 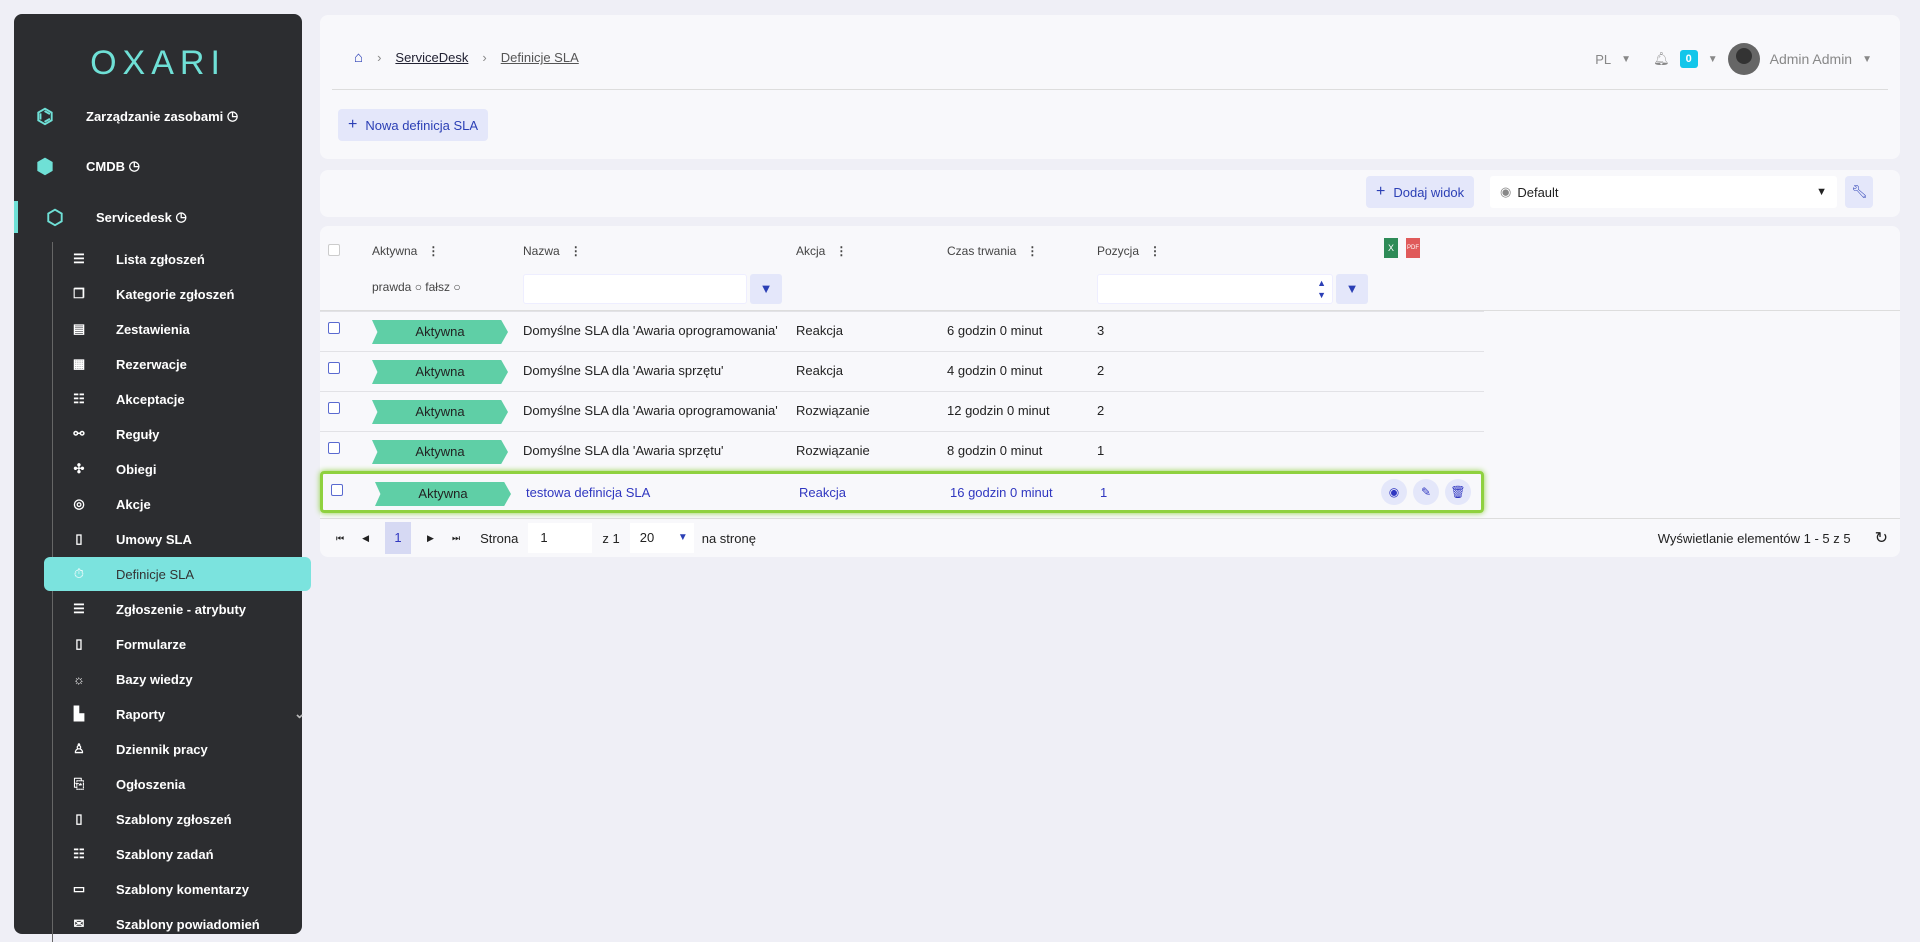 What do you see at coordinates (398, 538) in the screenshot?
I see `page-1-button: 1` at bounding box center [398, 538].